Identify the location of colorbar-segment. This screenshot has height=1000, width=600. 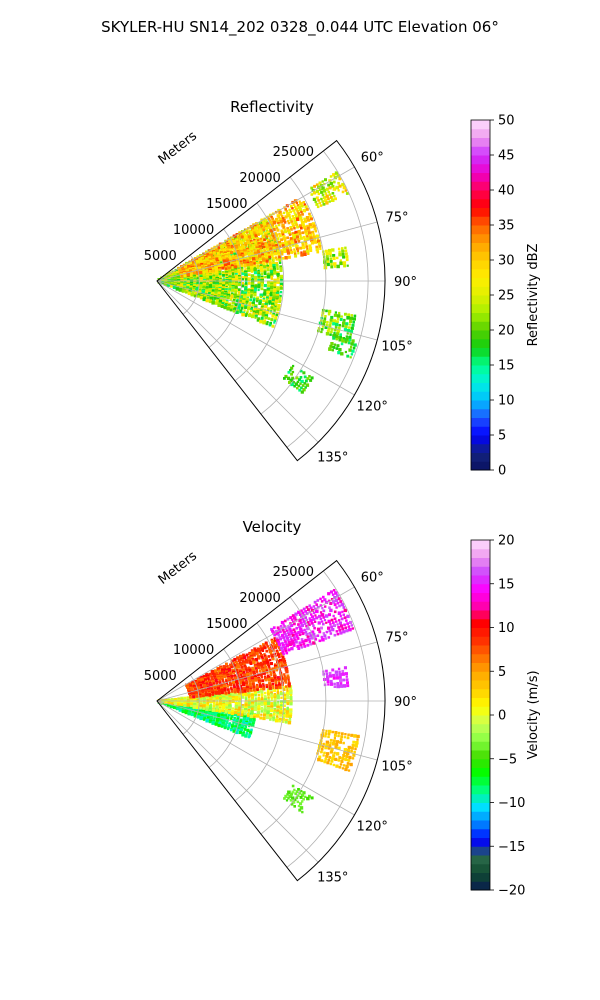
(480, 273).